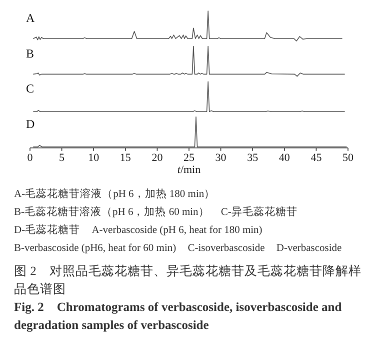  Describe the element at coordinates (30, 158) in the screenshot. I see `x-tick-label: 0` at that location.